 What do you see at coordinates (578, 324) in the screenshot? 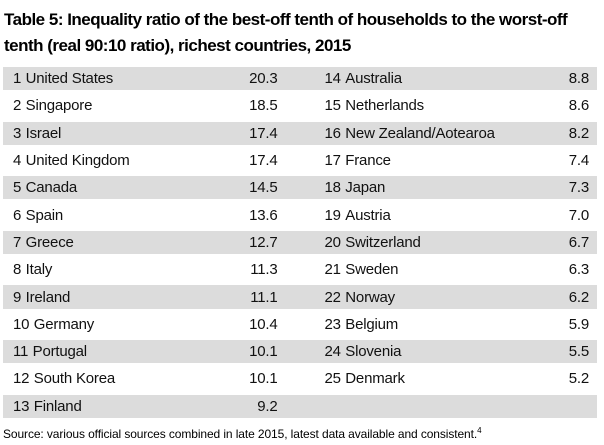
I see `value-right: 5.9` at bounding box center [578, 324].